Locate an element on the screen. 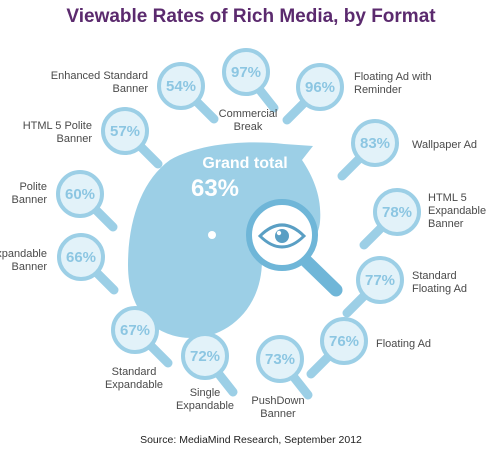 Image resolution: width=502 pixels, height=458 pixels. category-label: PushDown Banner is located at coordinates (277, 407).